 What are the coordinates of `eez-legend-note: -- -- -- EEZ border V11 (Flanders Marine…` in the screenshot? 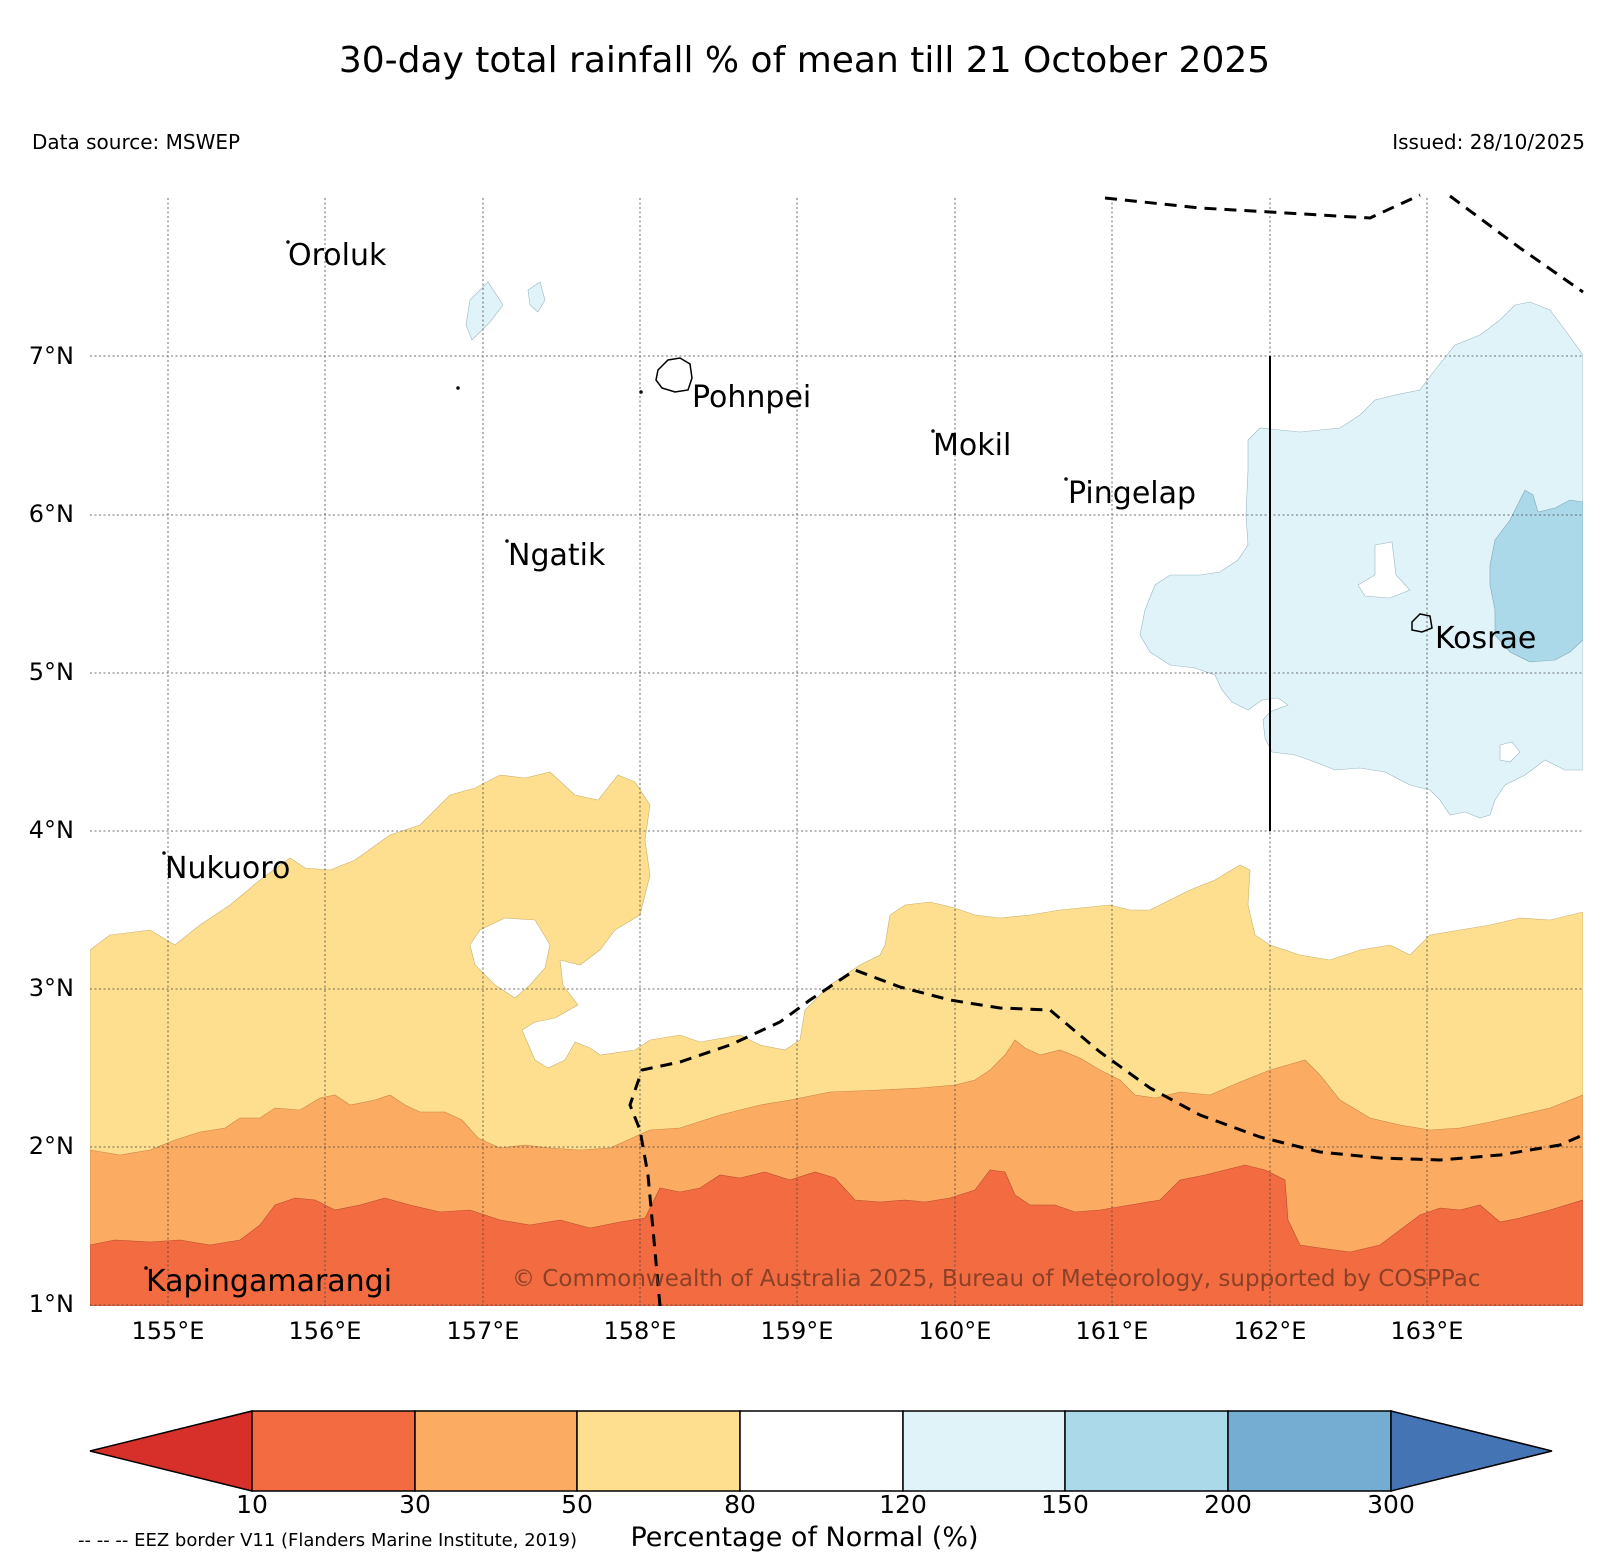 It's located at (328, 1540).